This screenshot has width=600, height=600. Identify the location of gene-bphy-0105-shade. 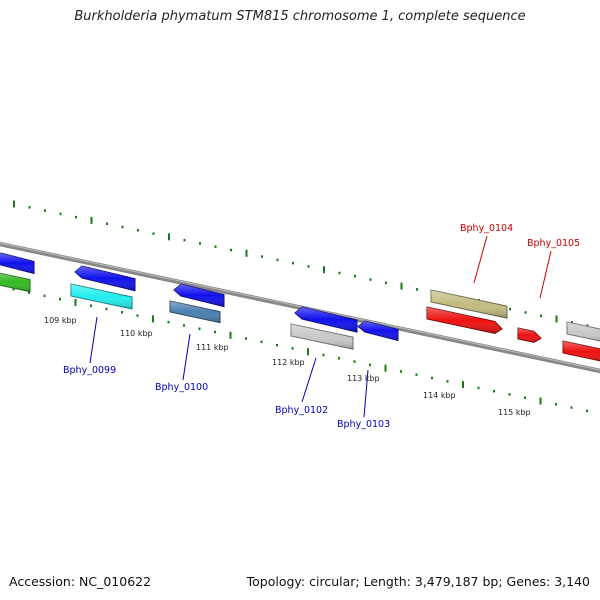
(529, 335).